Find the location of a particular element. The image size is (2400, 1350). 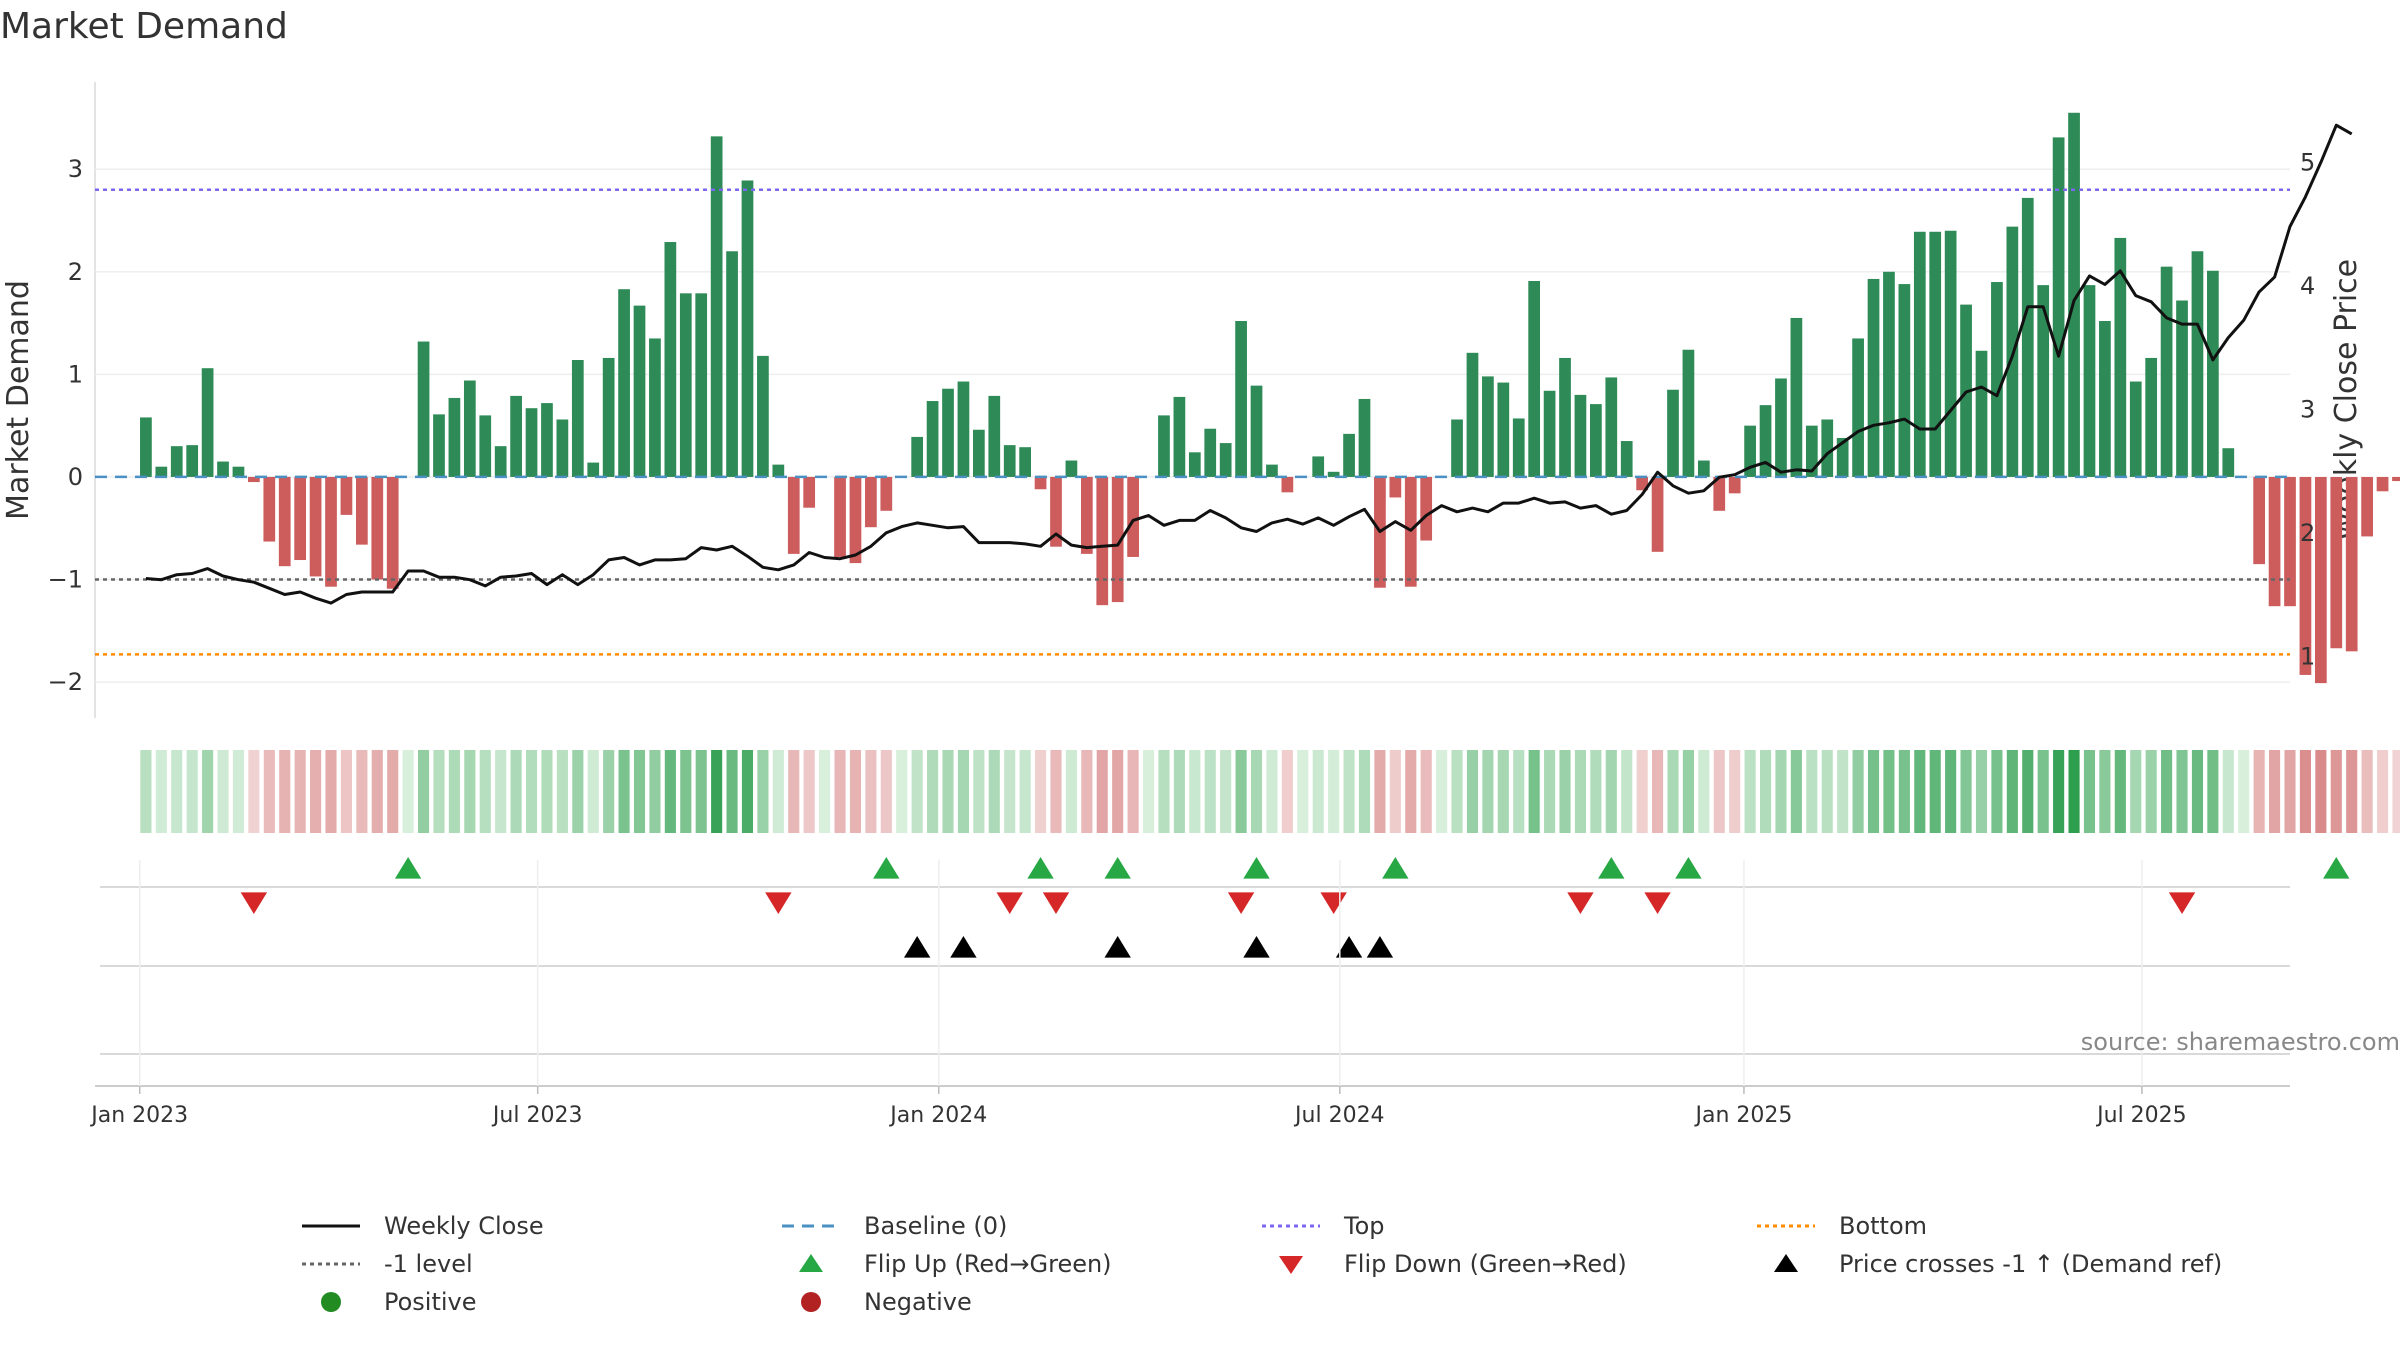

legend-label: Flip Up (Red→Green) is located at coordinates (988, 1264).